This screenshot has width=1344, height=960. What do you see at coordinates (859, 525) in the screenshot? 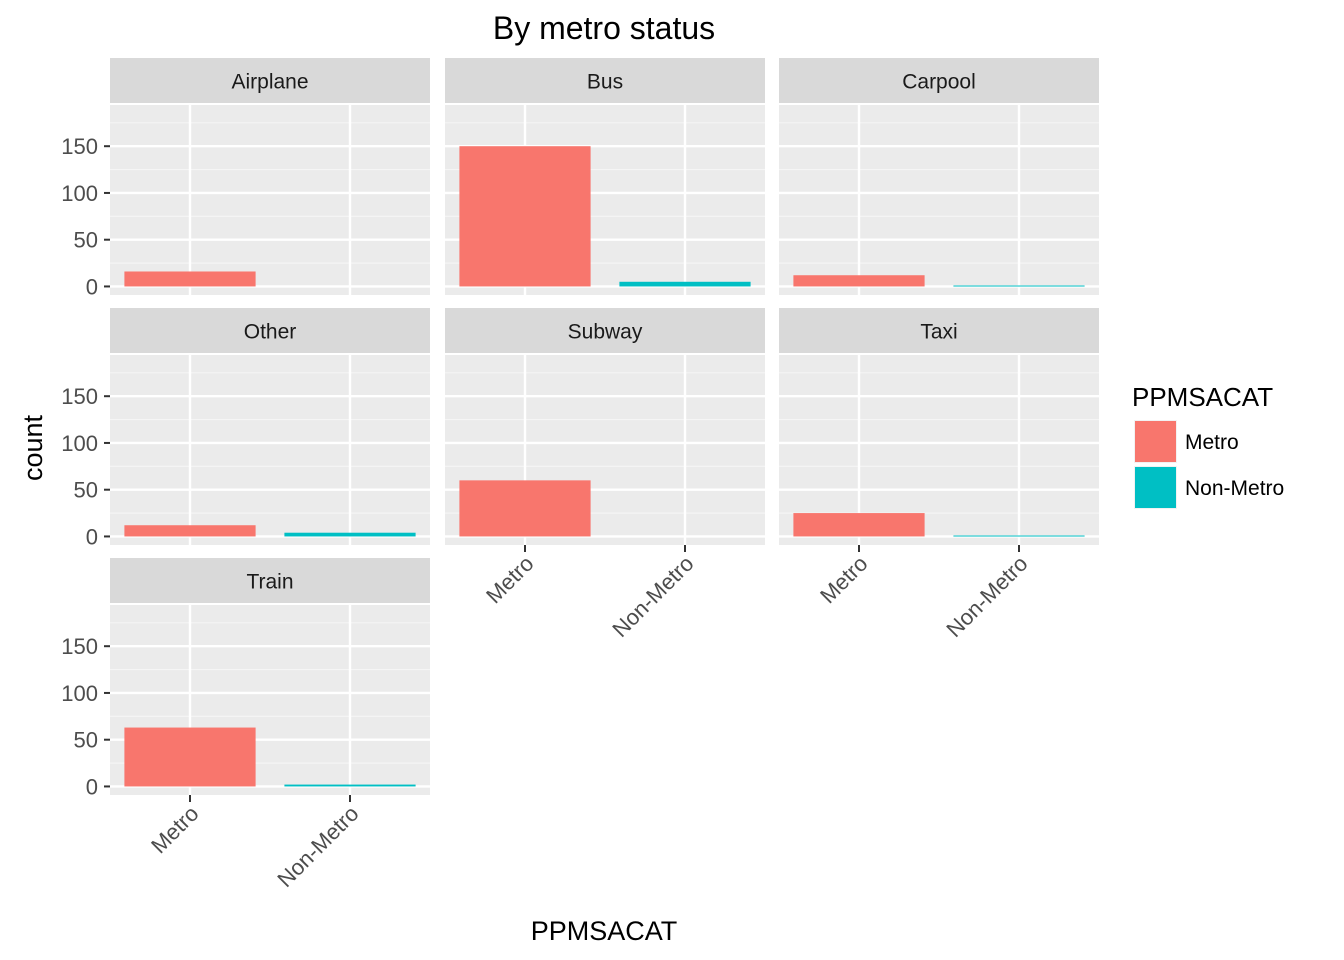
I see `bar-taxi-metro` at bounding box center [859, 525].